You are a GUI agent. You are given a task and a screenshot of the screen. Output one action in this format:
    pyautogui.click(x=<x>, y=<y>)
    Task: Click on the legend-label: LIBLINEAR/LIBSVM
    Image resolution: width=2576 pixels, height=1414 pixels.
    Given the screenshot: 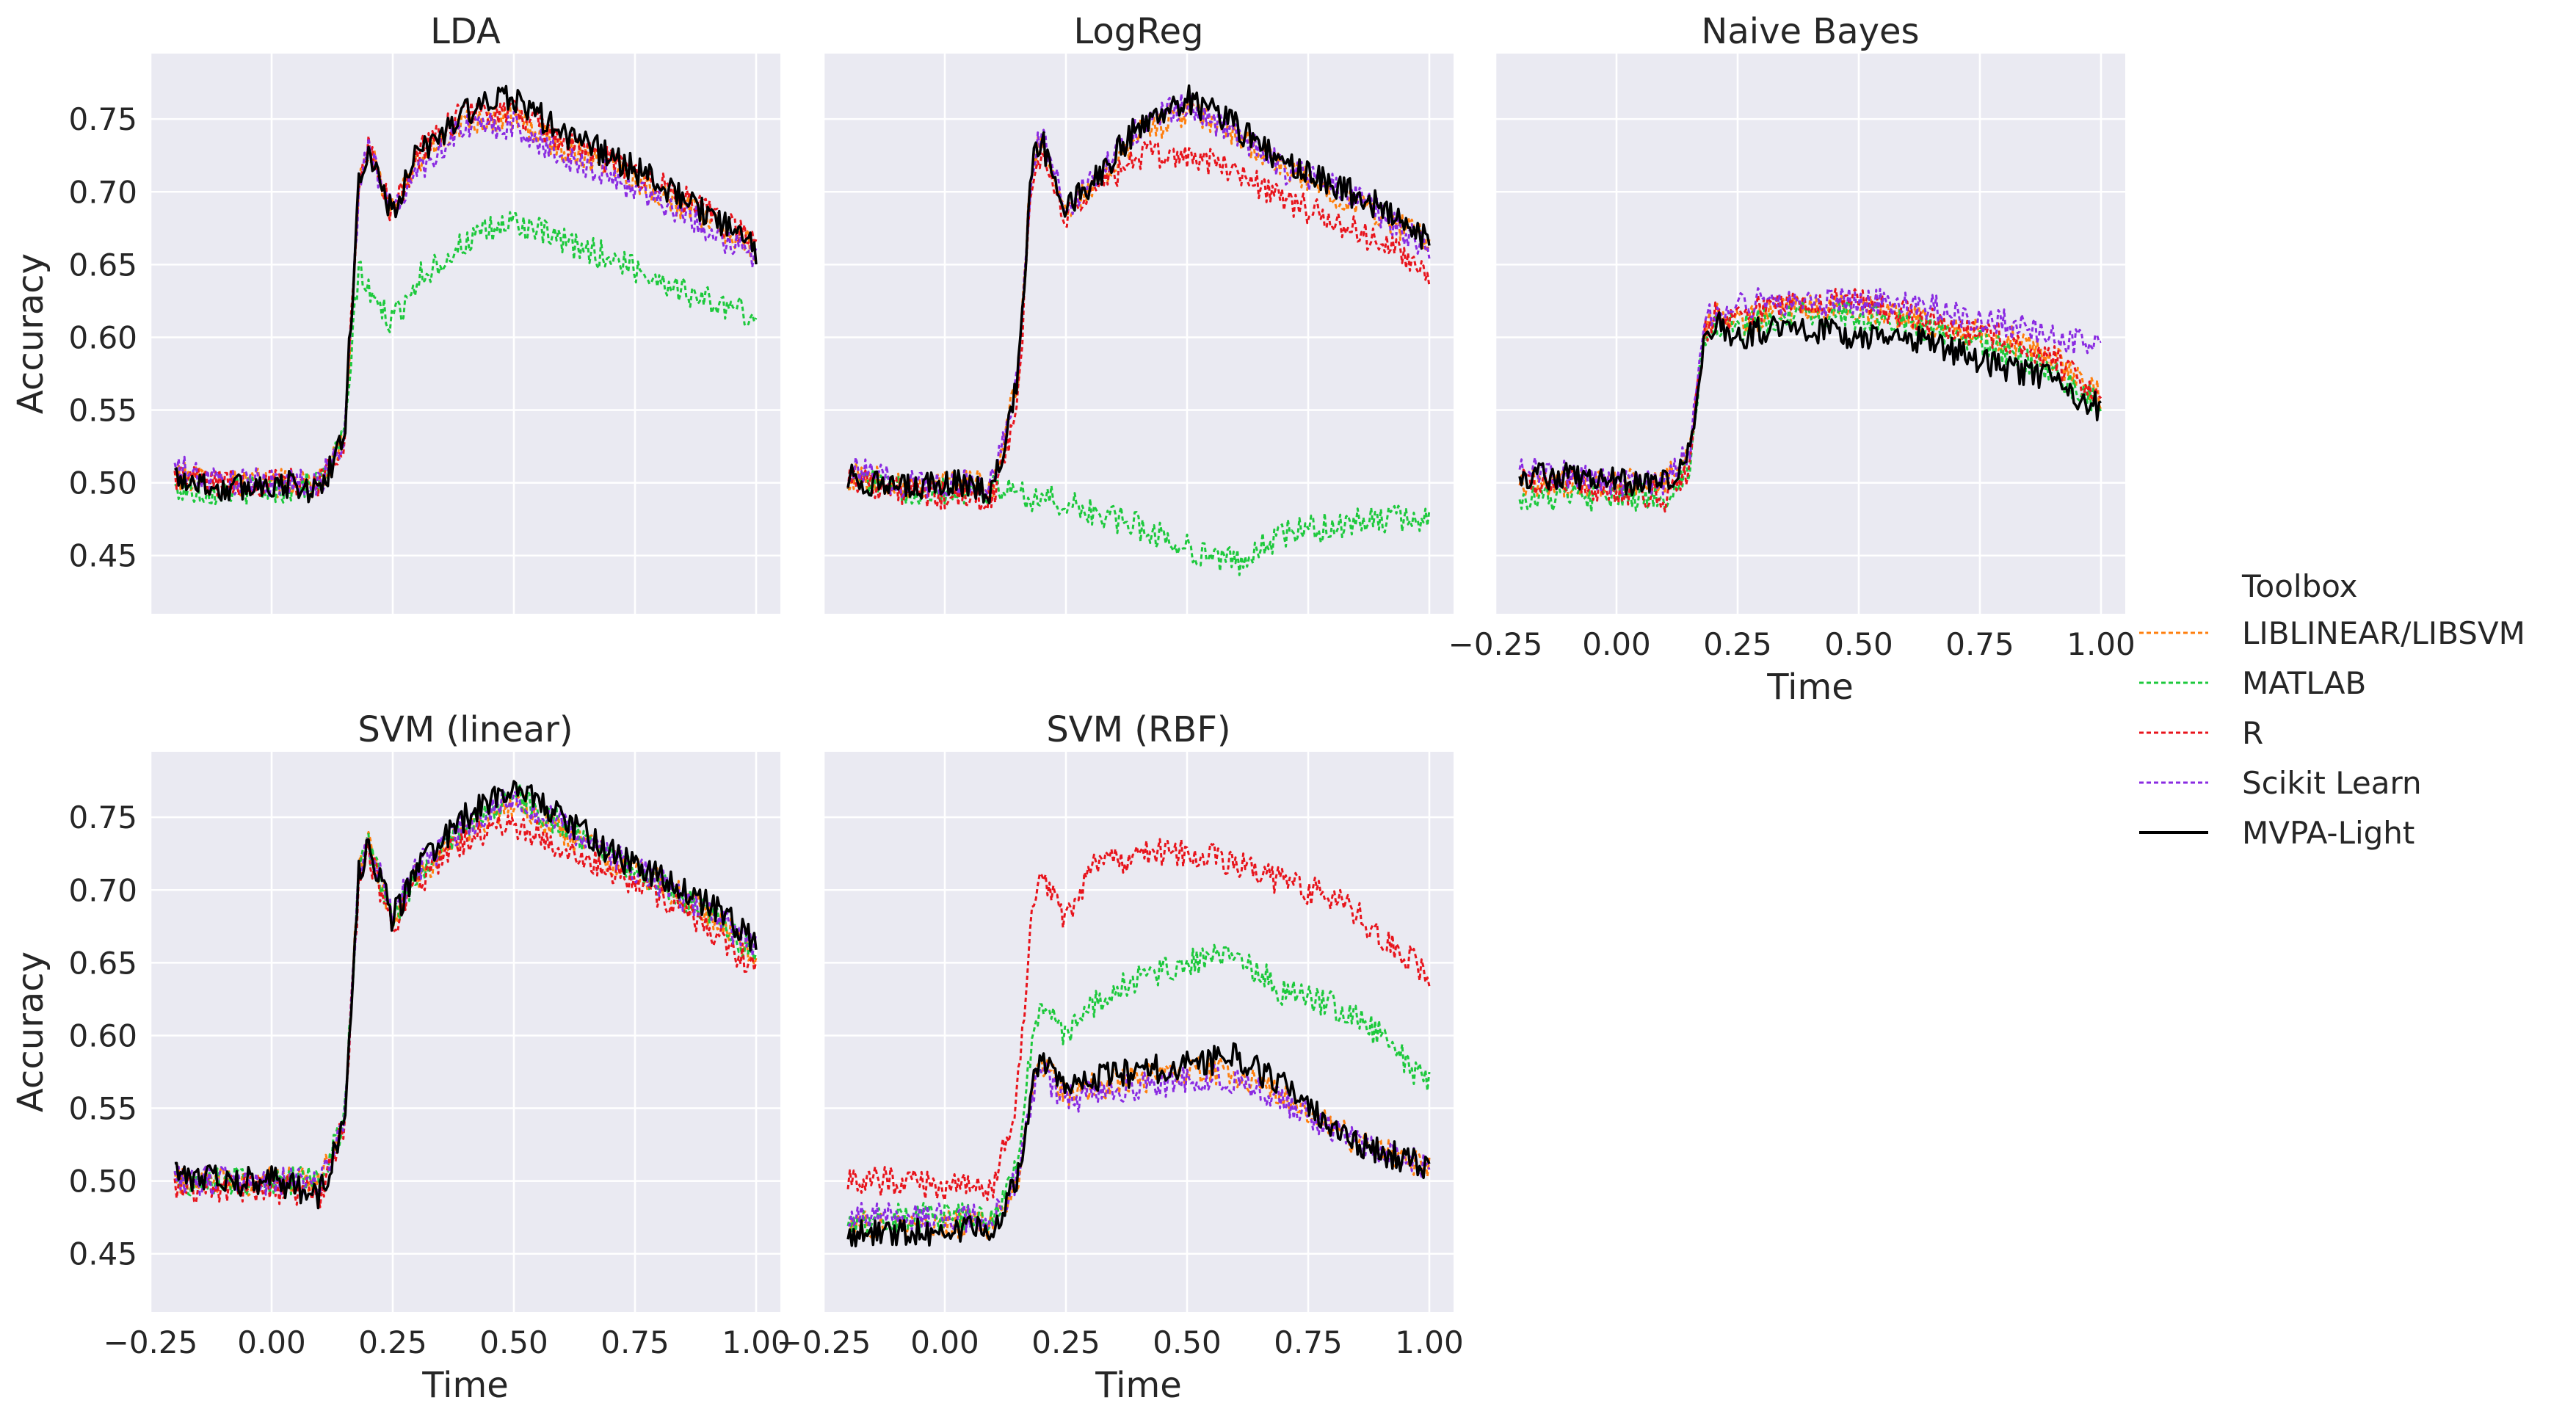 What is the action you would take?
    pyautogui.click(x=2384, y=633)
    